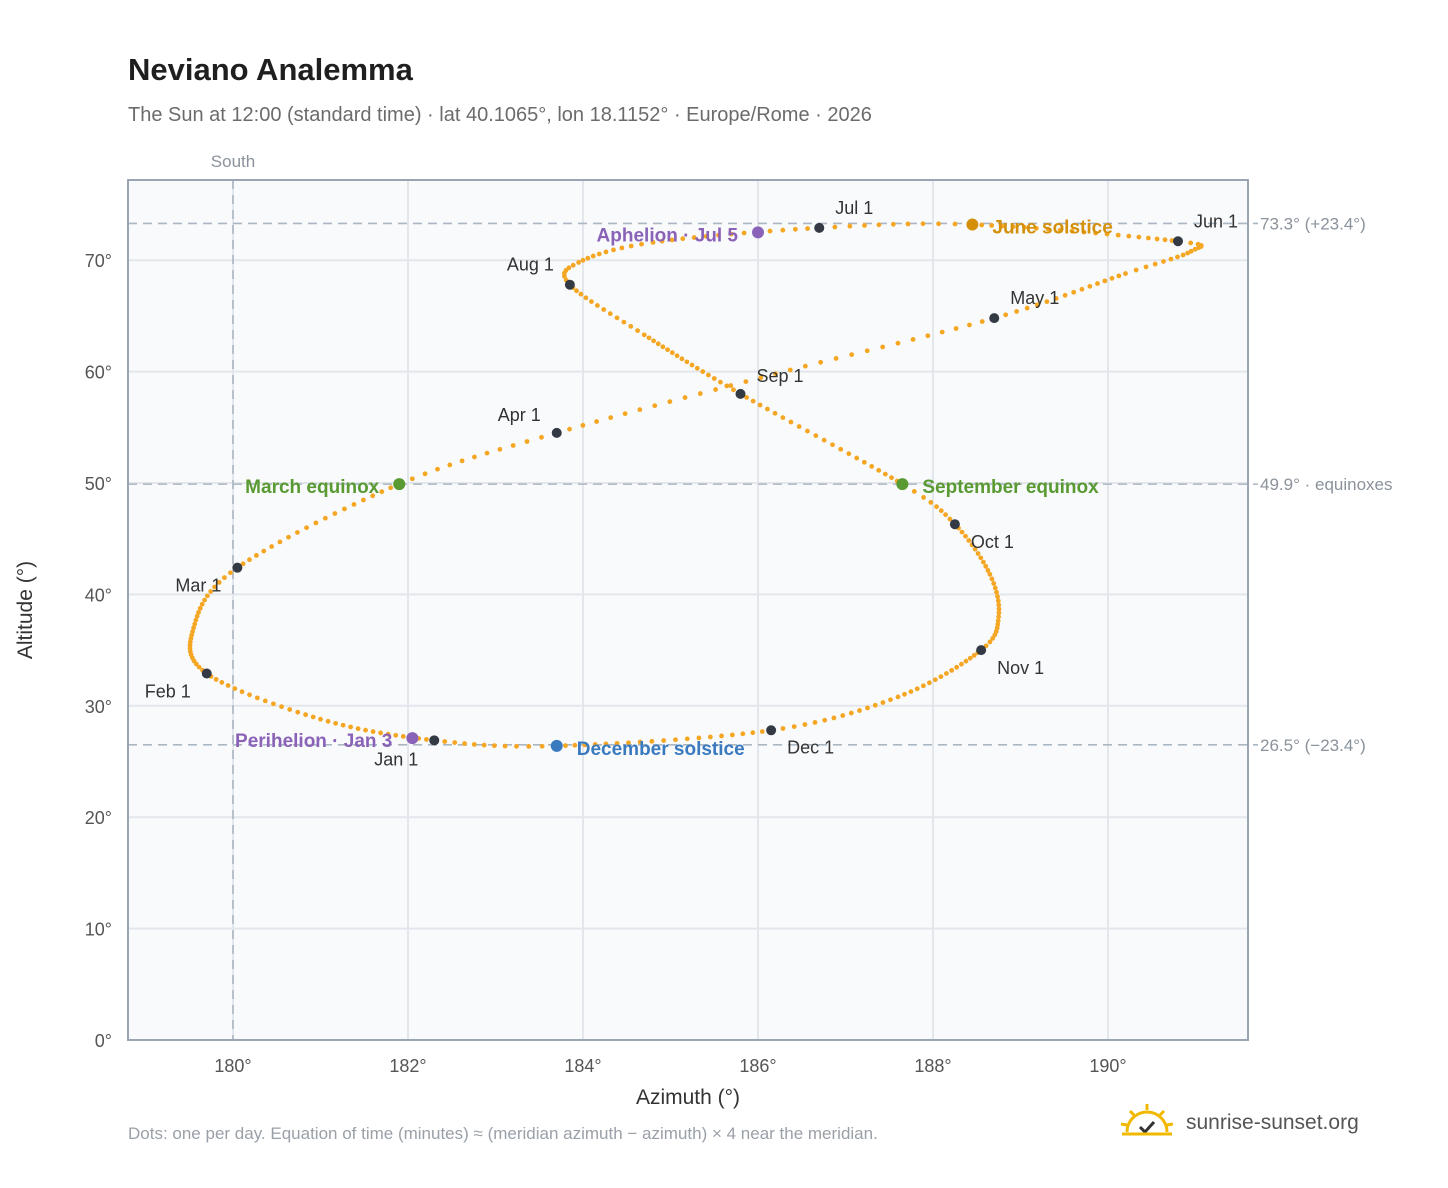 Image resolution: width=1448 pixels, height=1188 pixels. Describe the element at coordinates (412, 738) in the screenshot. I see `event-marker` at that location.